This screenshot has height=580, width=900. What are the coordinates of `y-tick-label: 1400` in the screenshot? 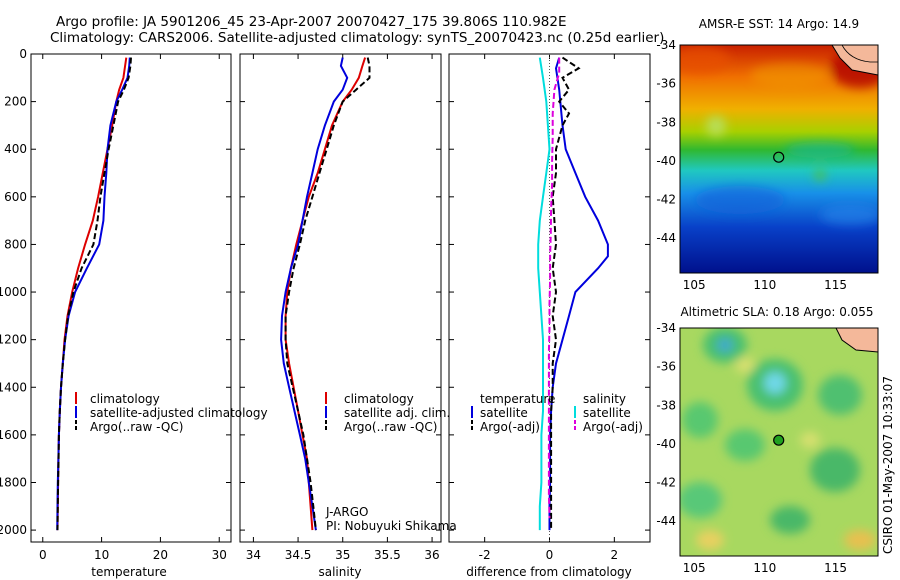 It's located at (13, 387).